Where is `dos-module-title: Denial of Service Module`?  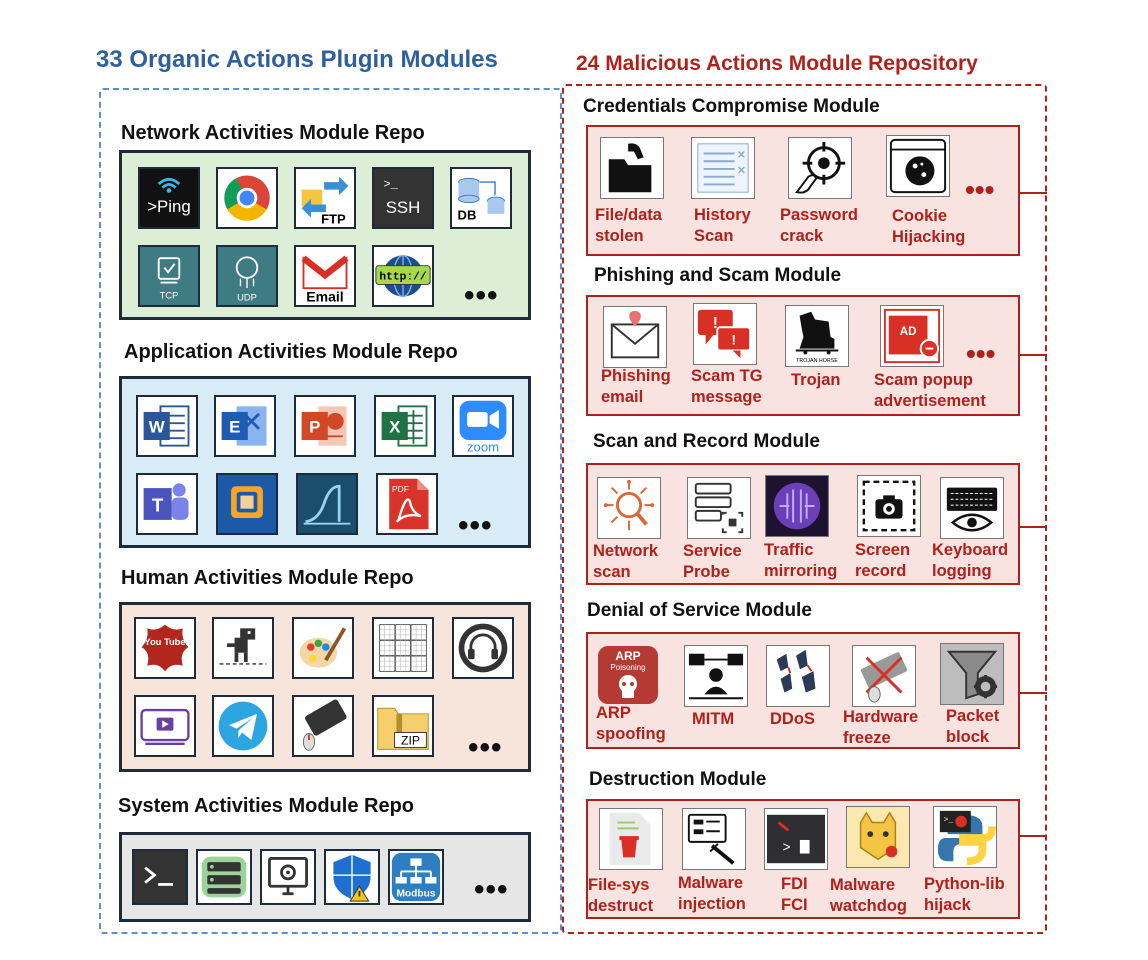 dos-module-title: Denial of Service Module is located at coordinates (699, 610).